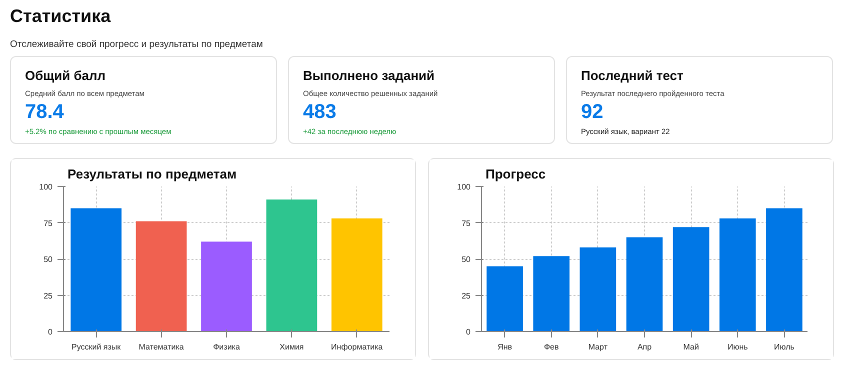 This screenshot has width=844, height=372. Describe the element at coordinates (598, 347) in the screenshot. I see `x-tick-label: Март` at that location.